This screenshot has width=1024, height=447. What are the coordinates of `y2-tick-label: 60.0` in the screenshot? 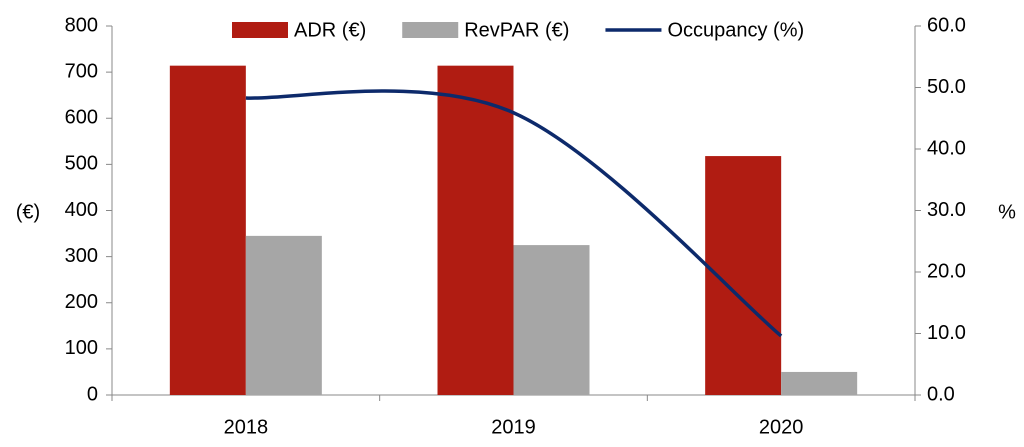 It's located at (946, 25).